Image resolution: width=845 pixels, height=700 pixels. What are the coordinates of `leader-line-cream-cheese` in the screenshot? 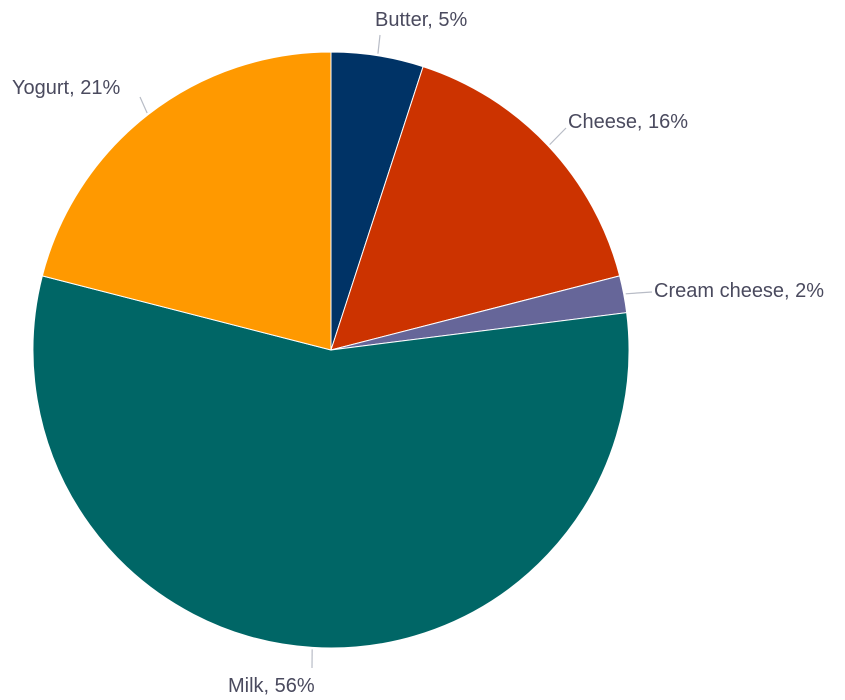 It's located at (639, 293).